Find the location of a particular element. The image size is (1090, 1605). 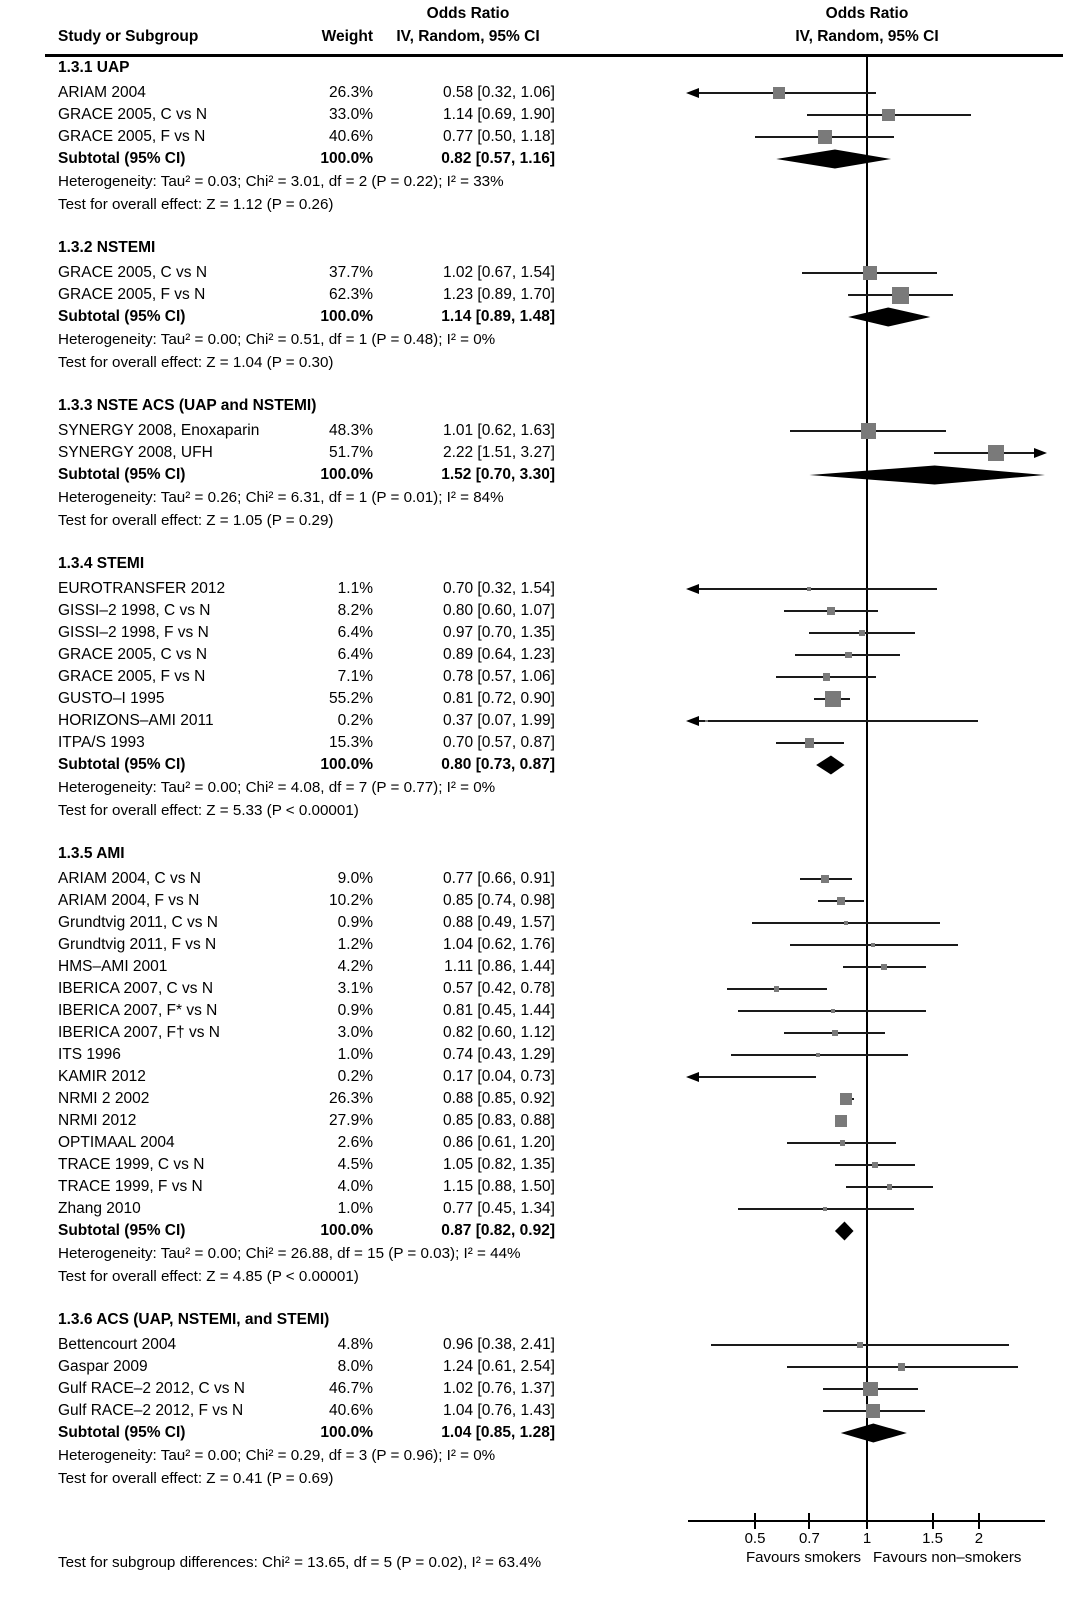

weight-value: 0.2% is located at coordinates (355, 1076).